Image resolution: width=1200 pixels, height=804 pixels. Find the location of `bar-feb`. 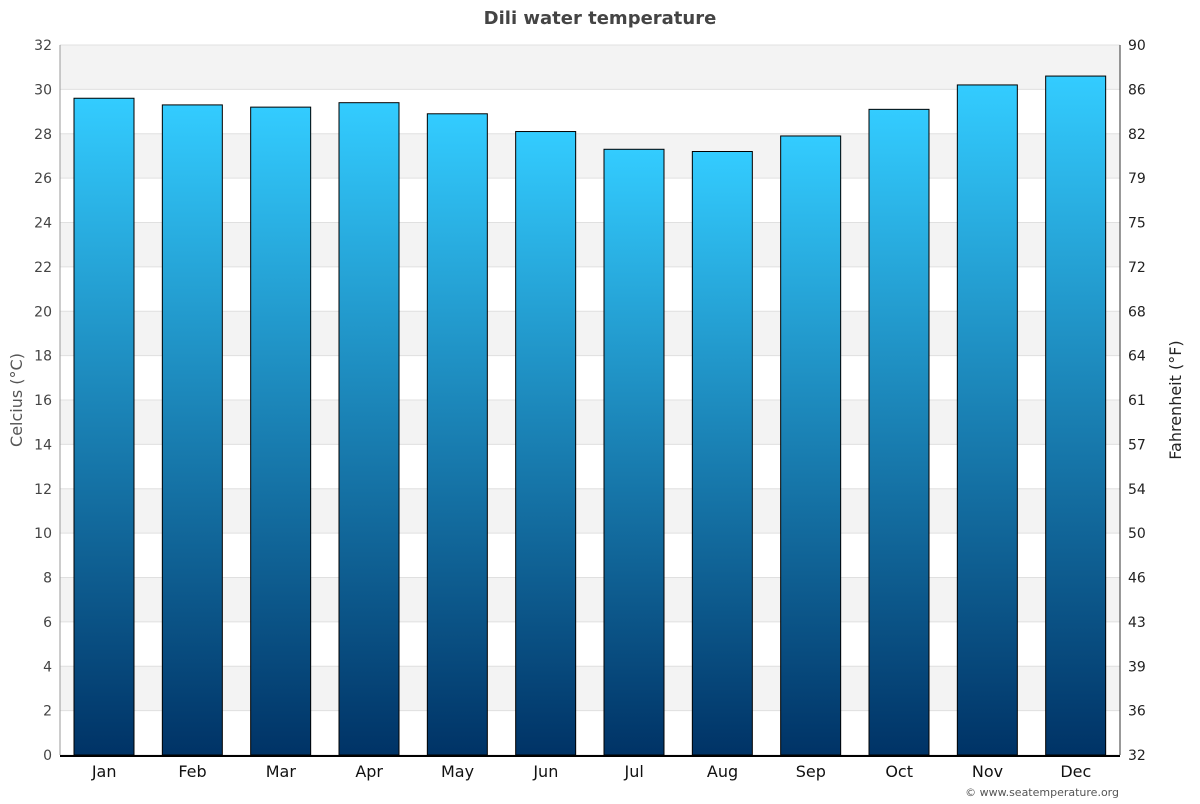

bar-feb is located at coordinates (192, 430).